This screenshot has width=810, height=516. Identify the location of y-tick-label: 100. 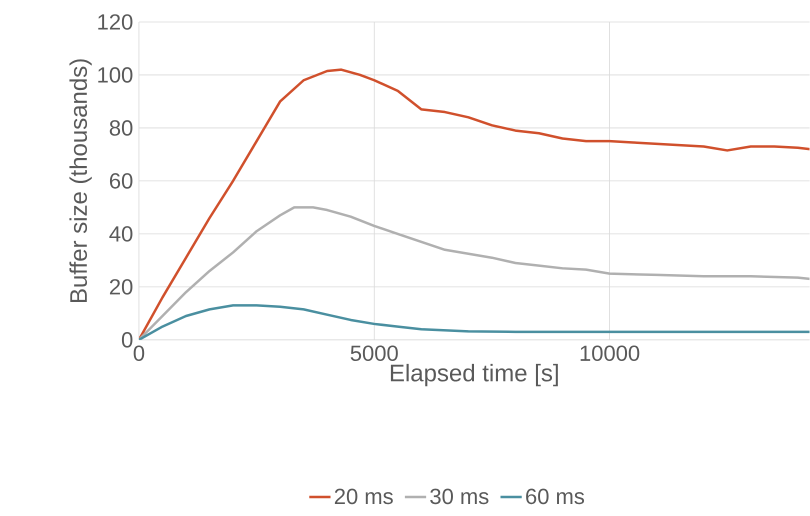
(115, 75).